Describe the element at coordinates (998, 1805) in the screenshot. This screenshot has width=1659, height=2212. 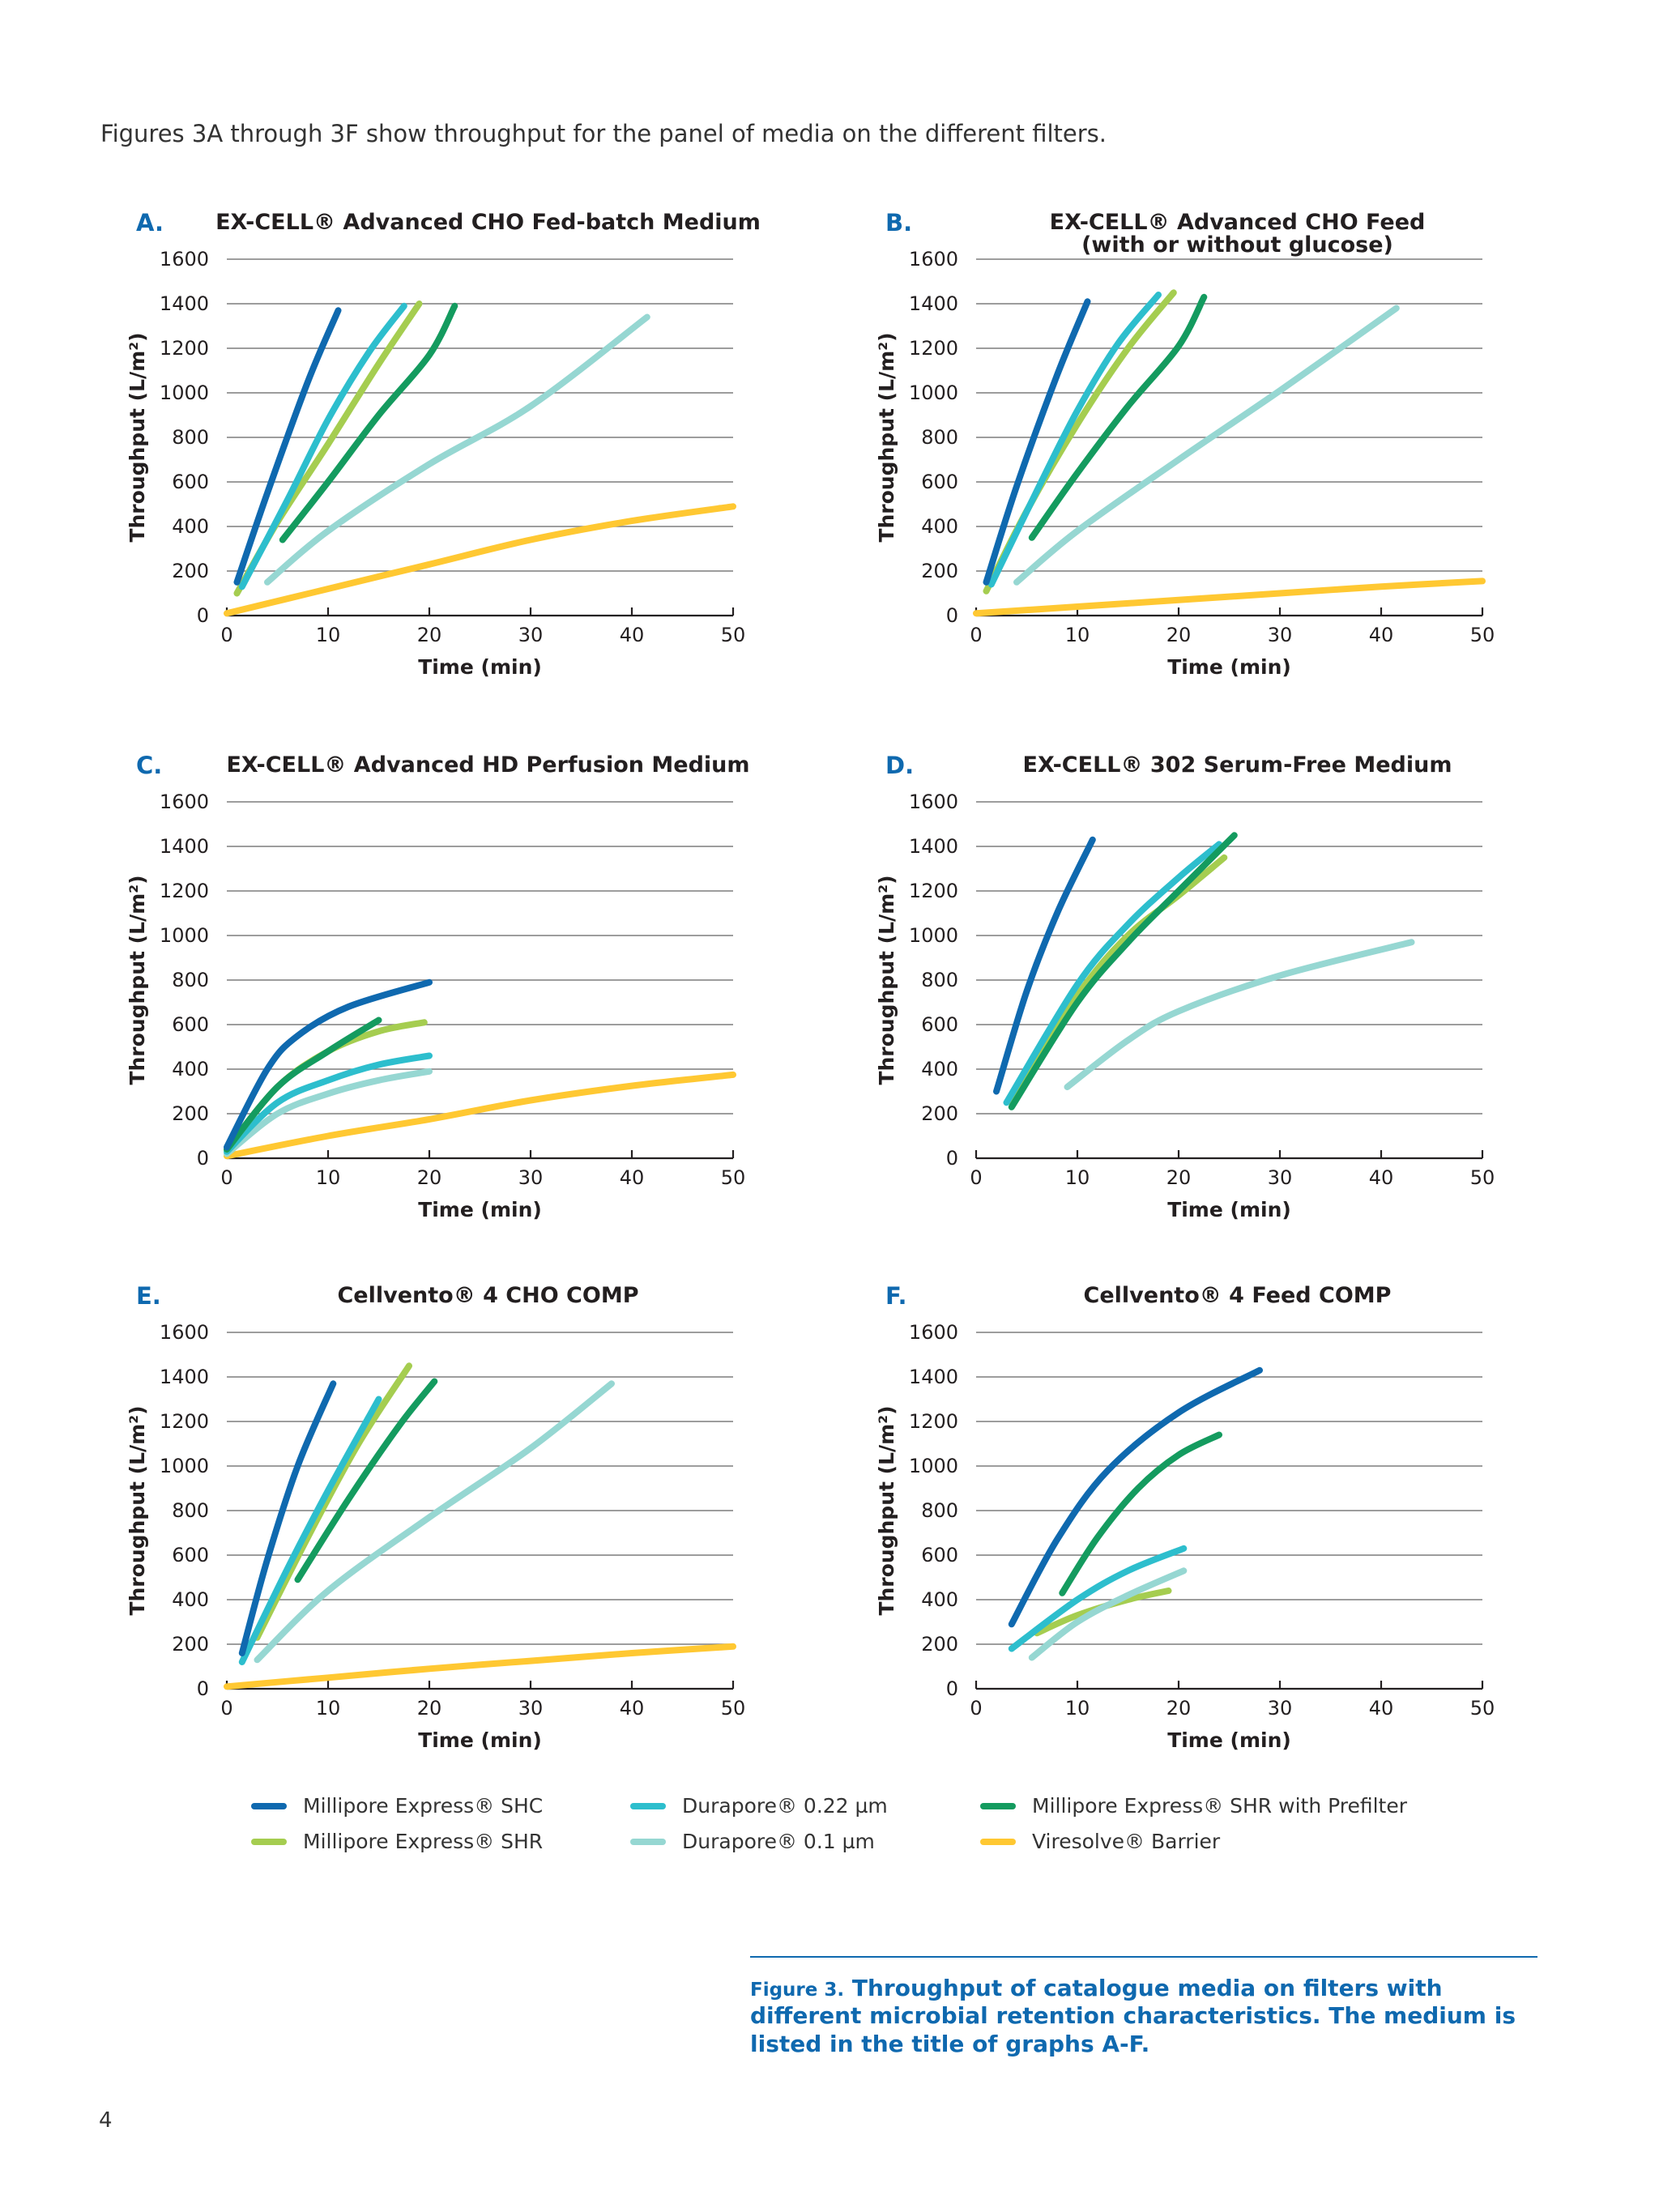
I see `legend-swatch-prefilter` at that location.